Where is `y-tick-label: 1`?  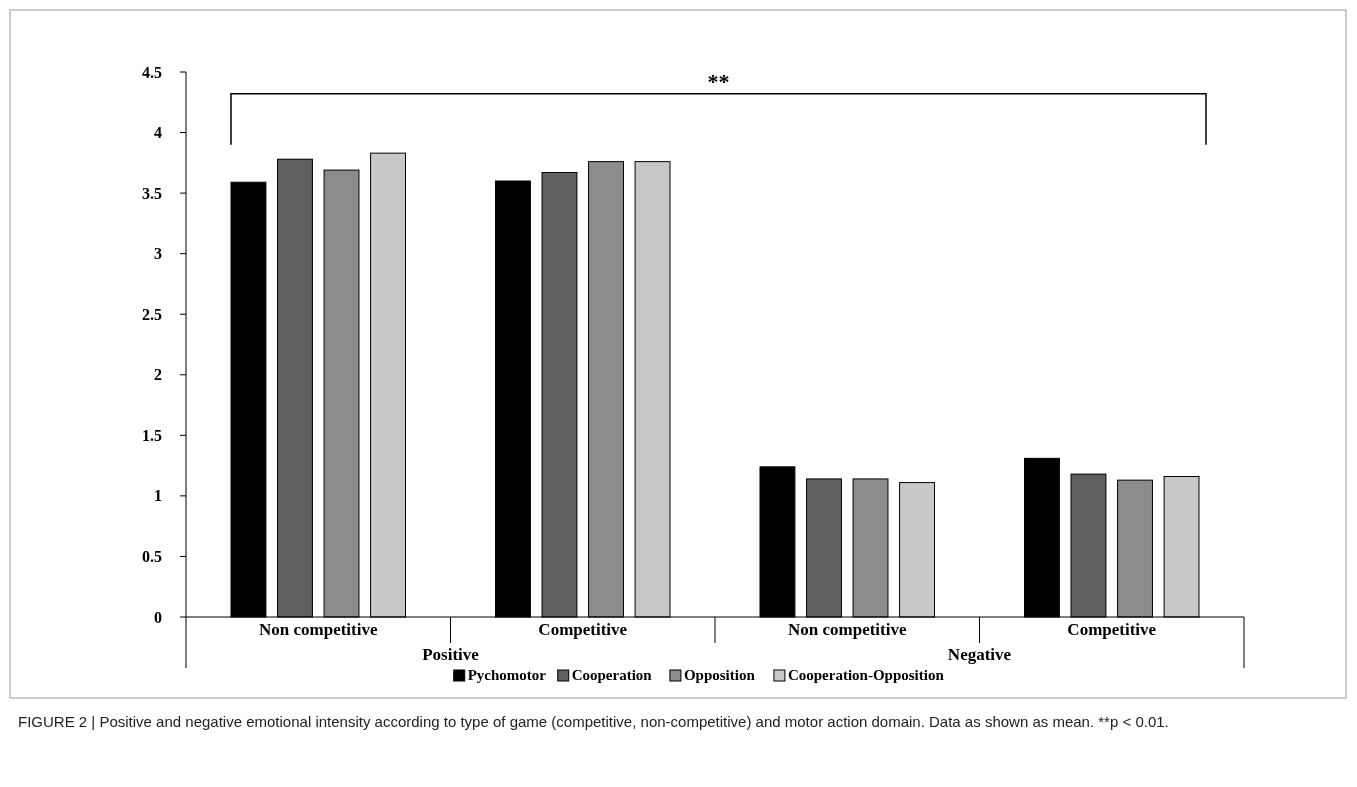
y-tick-label: 1 is located at coordinates (158, 496).